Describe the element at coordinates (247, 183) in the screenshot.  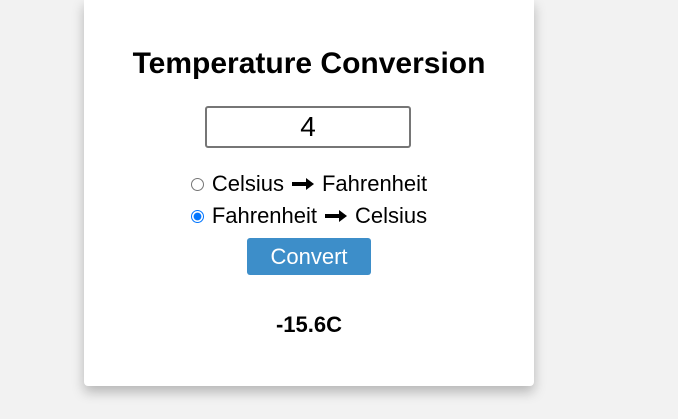
I see `option-from-label: Celsius` at that location.